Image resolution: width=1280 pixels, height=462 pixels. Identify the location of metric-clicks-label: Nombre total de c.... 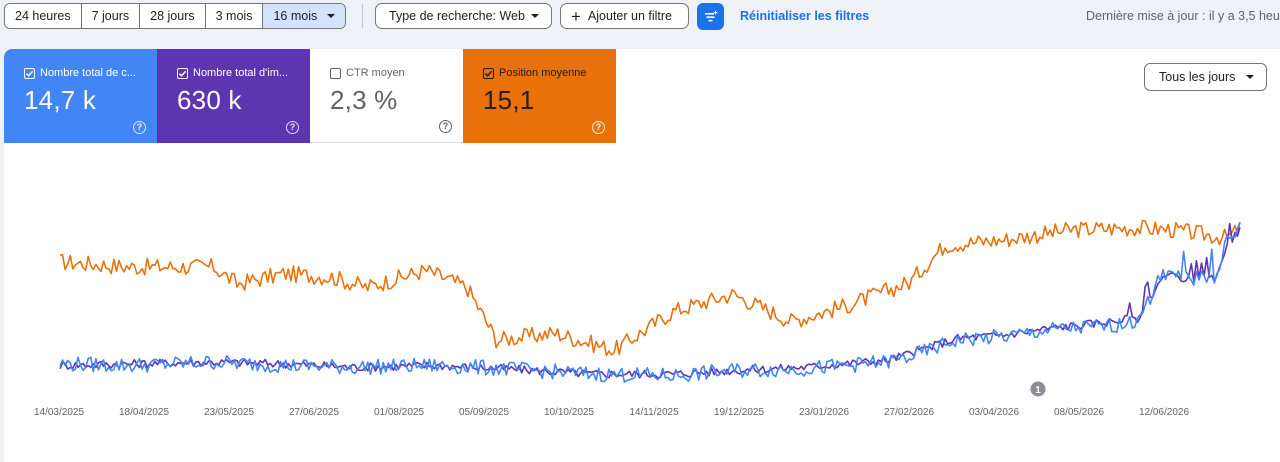
(88, 73).